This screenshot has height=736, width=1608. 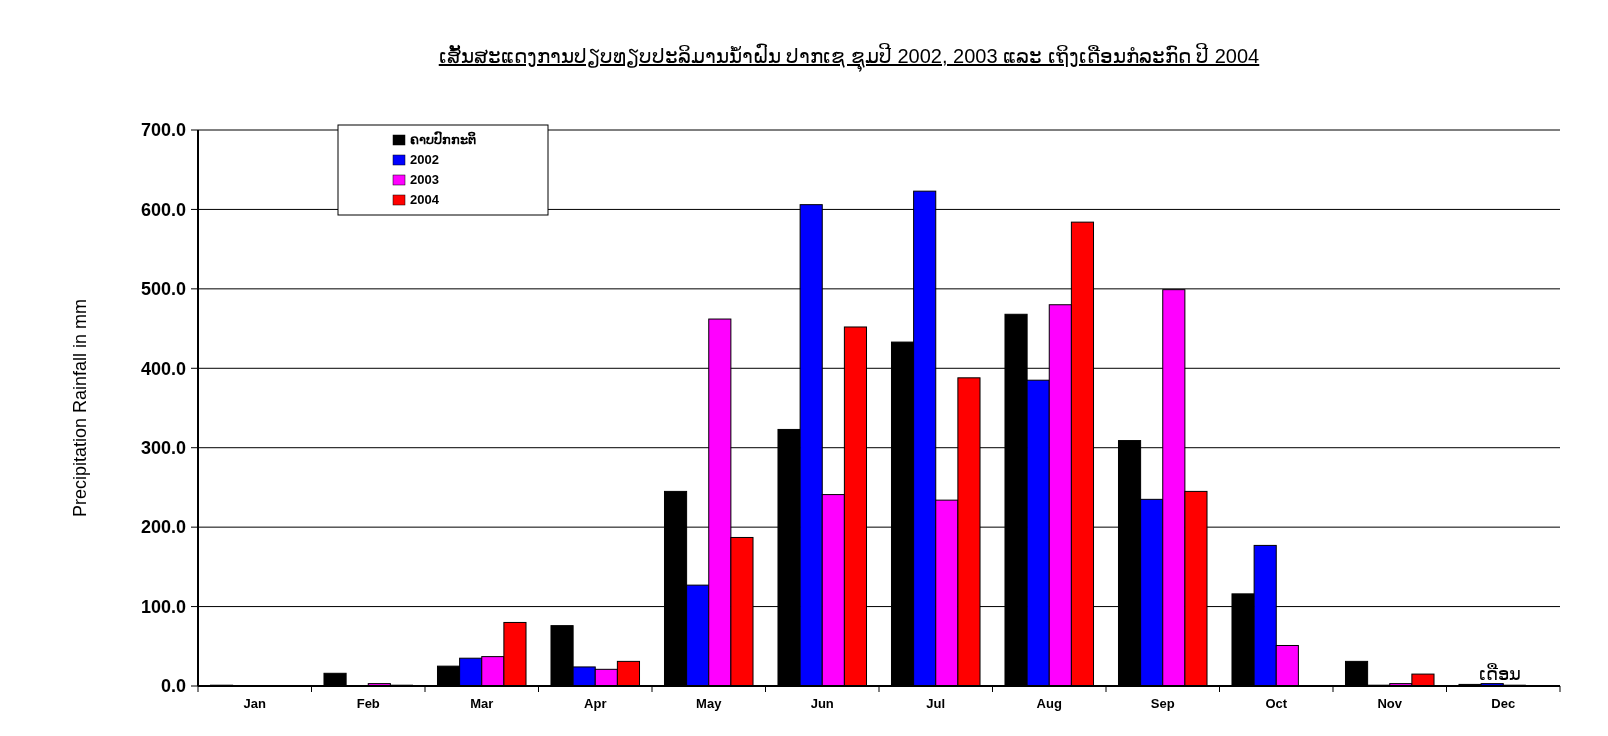 What do you see at coordinates (163, 209) in the screenshot?
I see `y-tick-label: 600.0` at bounding box center [163, 209].